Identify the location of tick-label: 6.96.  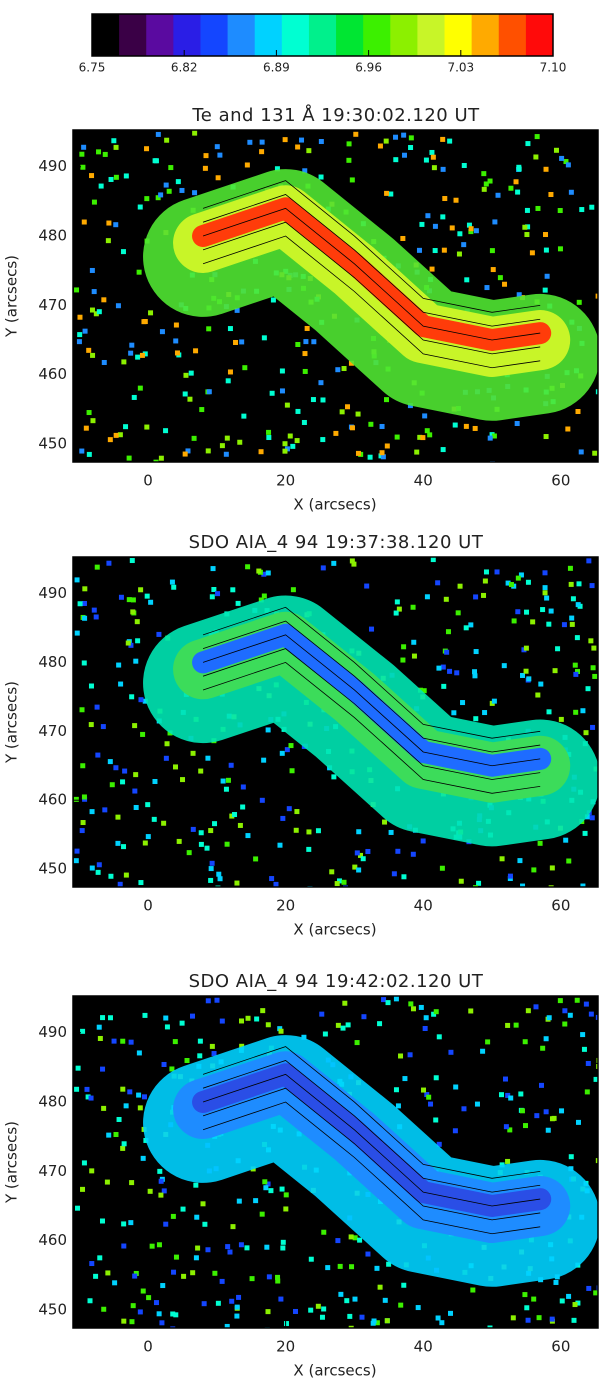
(368, 68).